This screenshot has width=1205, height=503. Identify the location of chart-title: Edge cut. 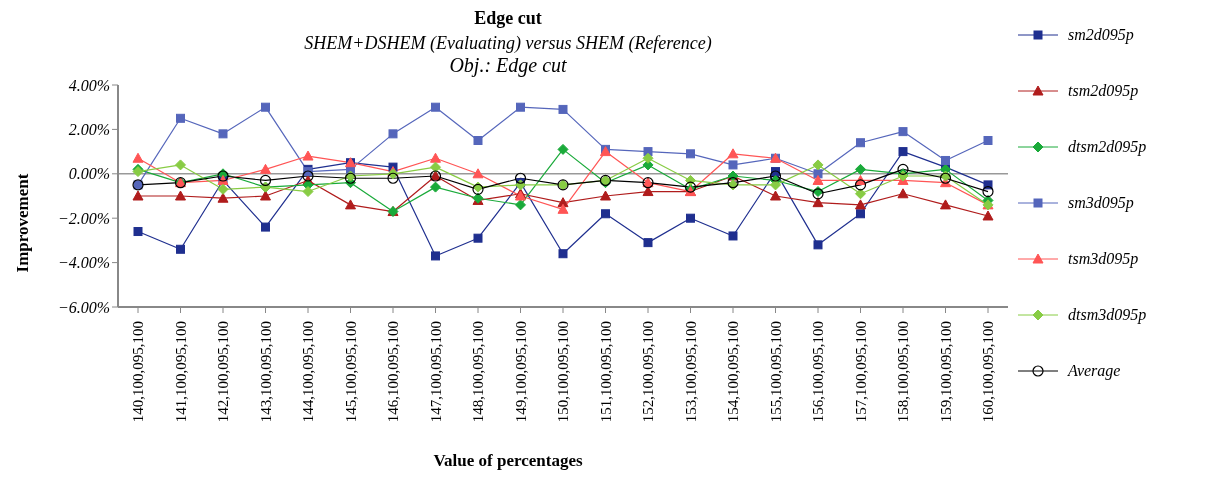
(508, 18).